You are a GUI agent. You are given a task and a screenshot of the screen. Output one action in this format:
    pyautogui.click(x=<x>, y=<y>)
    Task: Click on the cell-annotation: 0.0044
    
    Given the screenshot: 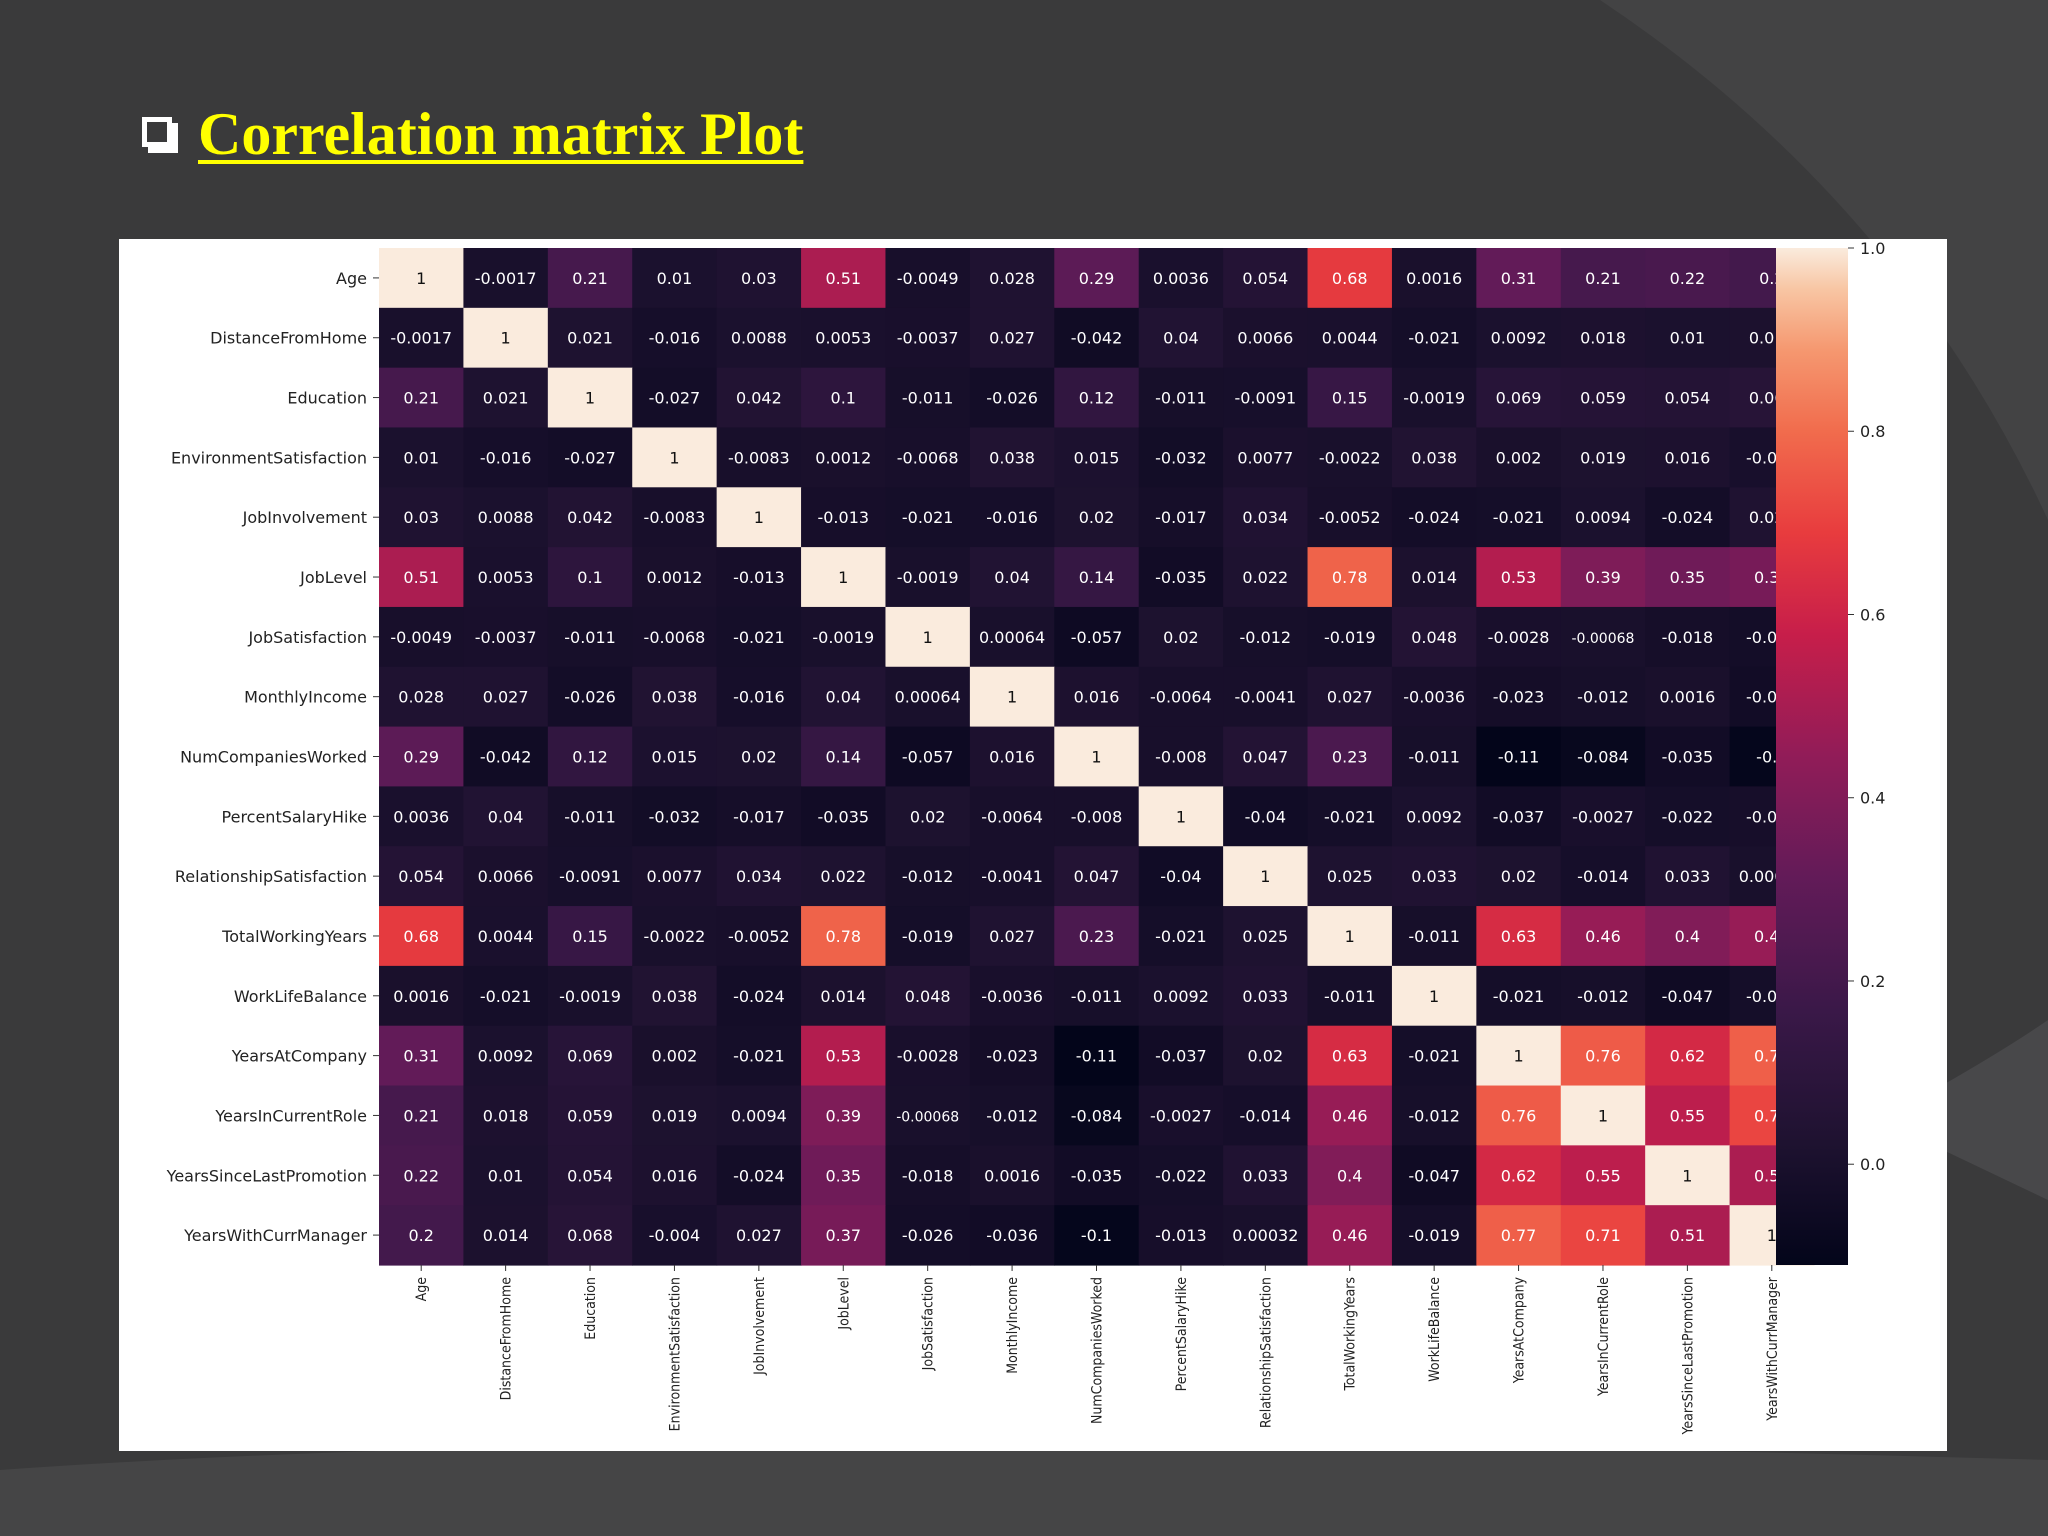 What is the action you would take?
    pyautogui.click(x=506, y=936)
    